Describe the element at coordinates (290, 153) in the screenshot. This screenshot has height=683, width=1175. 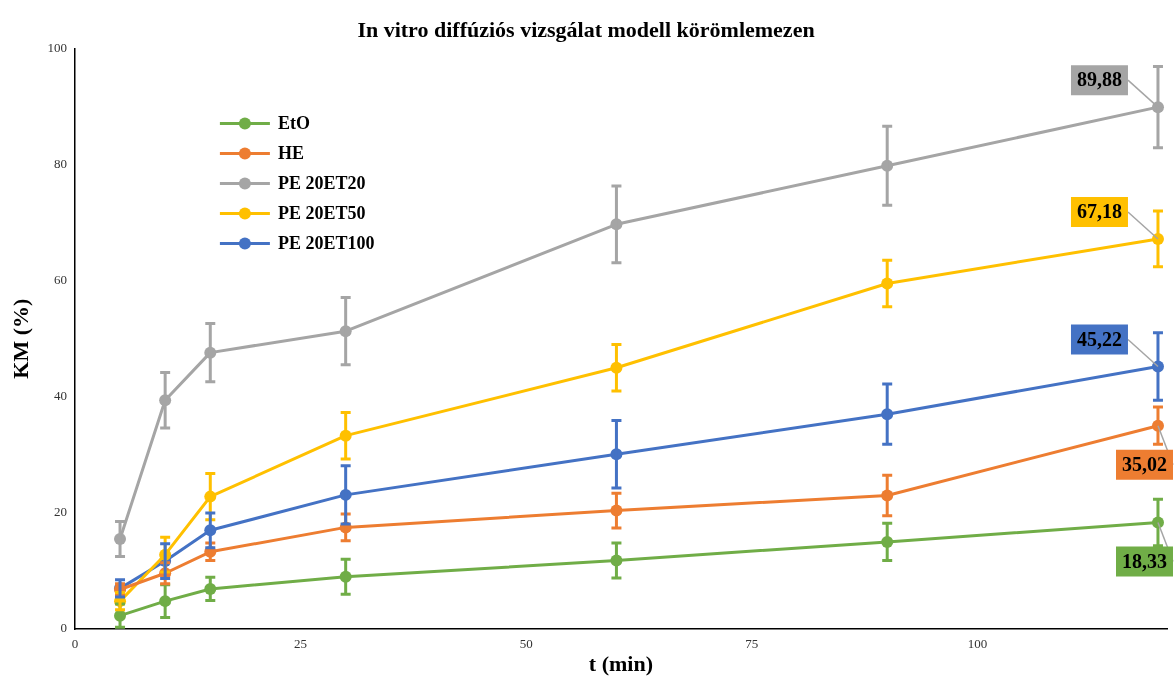
I see `legend-label: HE` at that location.